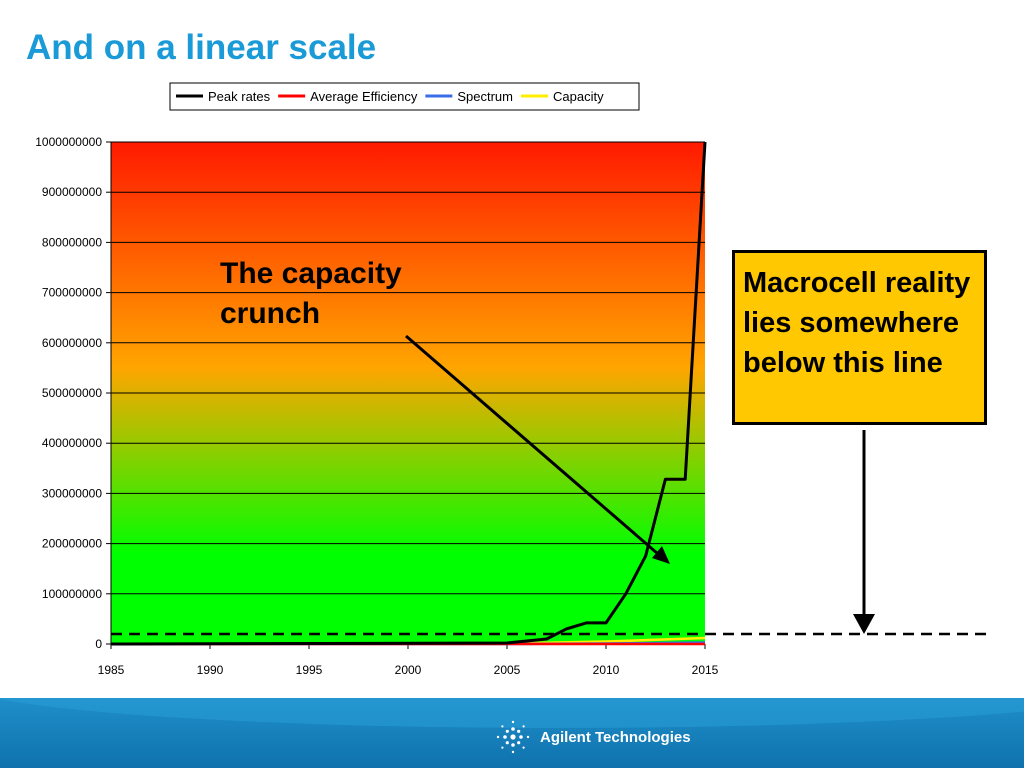  What do you see at coordinates (270, 313) in the screenshot?
I see `capacity-crunch-label-line-2: crunch` at bounding box center [270, 313].